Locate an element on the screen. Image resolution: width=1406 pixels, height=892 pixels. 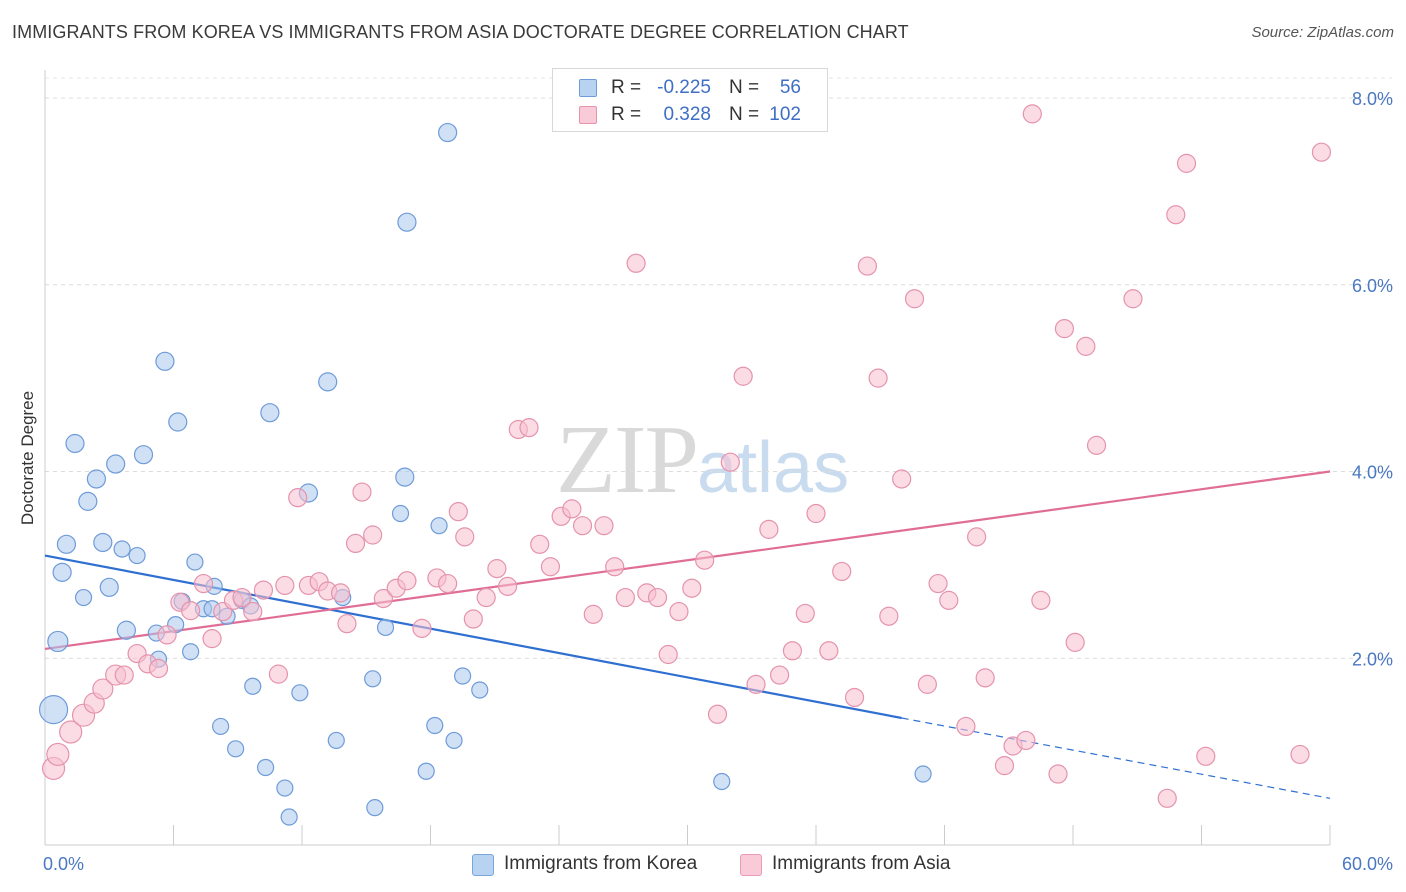
legend-r-value-asia: 0.328 is located at coordinates (687, 114).